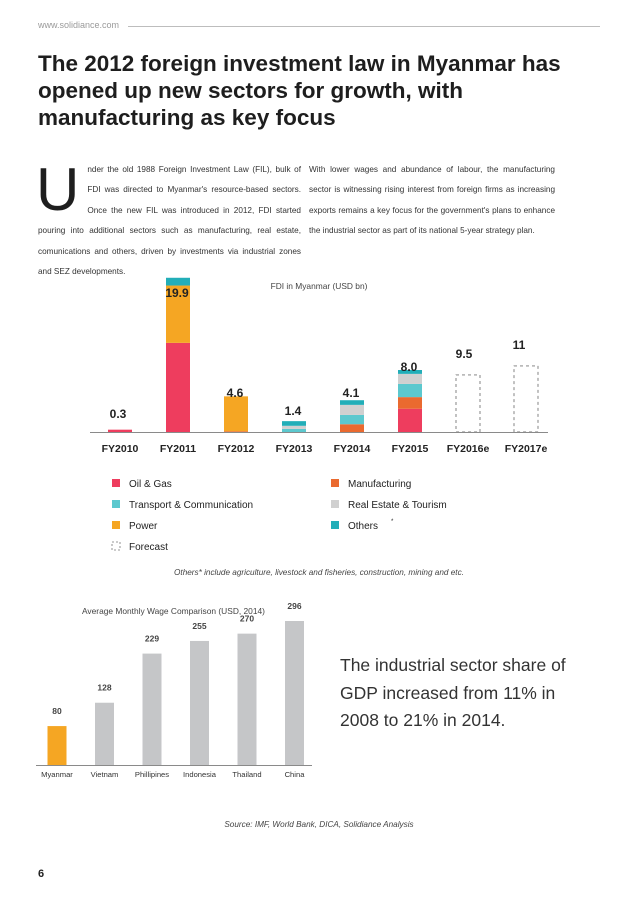 The image size is (638, 902). Describe the element at coordinates (235, 393) in the screenshot. I see `fdi-total-label: 4.6` at that location.